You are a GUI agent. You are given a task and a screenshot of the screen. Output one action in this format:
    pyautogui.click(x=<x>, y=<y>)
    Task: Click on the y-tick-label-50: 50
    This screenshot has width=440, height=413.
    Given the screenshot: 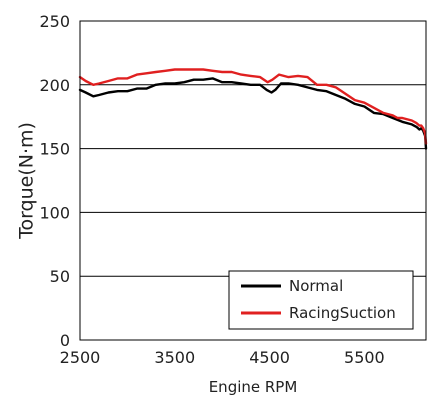 What is the action you would take?
    pyautogui.click(x=60, y=276)
    